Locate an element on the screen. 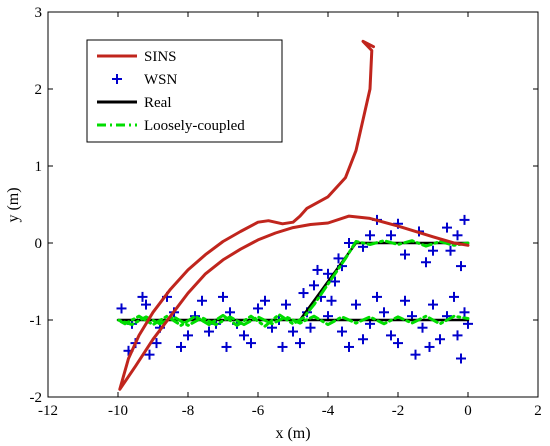 Image resolution: width=550 pixels, height=446 pixels. x-tick-label: -6 is located at coordinates (258, 411).